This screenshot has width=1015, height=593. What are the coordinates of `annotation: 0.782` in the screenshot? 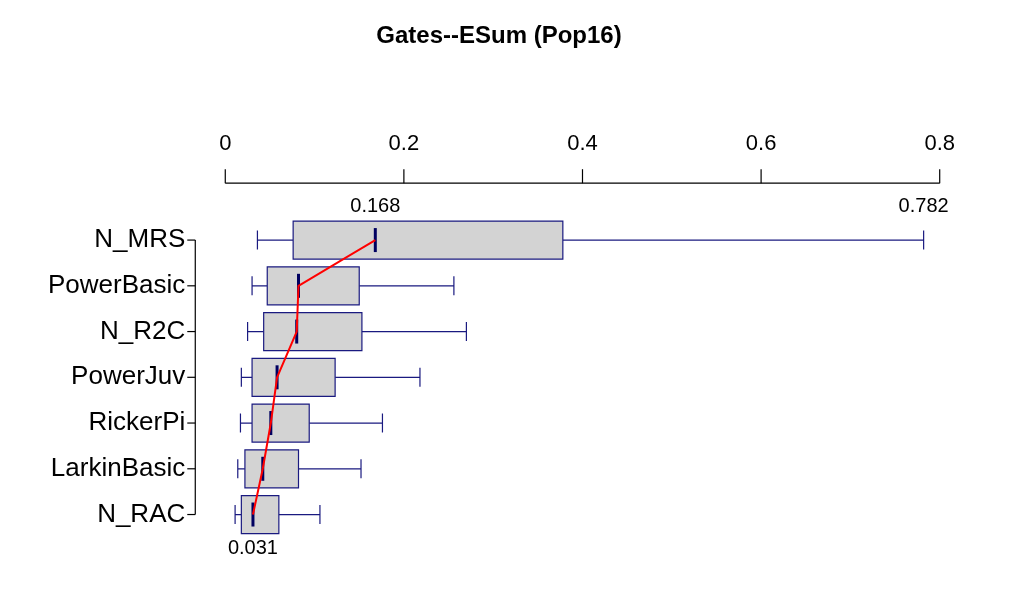 It's located at (923, 204).